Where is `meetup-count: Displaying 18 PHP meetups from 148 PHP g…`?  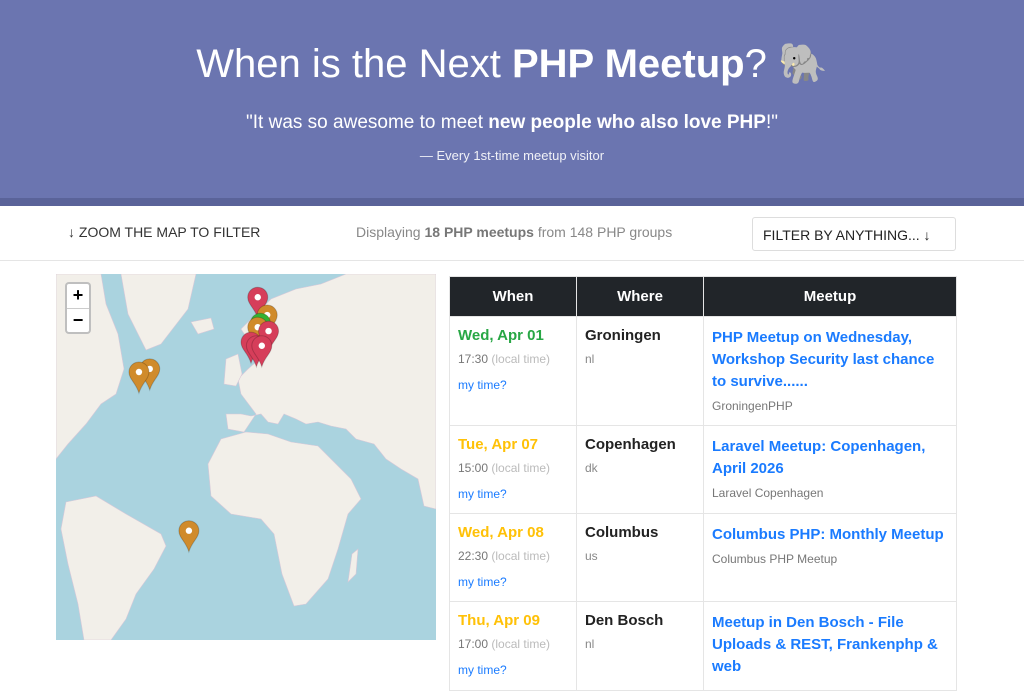
meetup-count: Displaying 18 PHP meetups from 148 PHP g… is located at coordinates (514, 232).